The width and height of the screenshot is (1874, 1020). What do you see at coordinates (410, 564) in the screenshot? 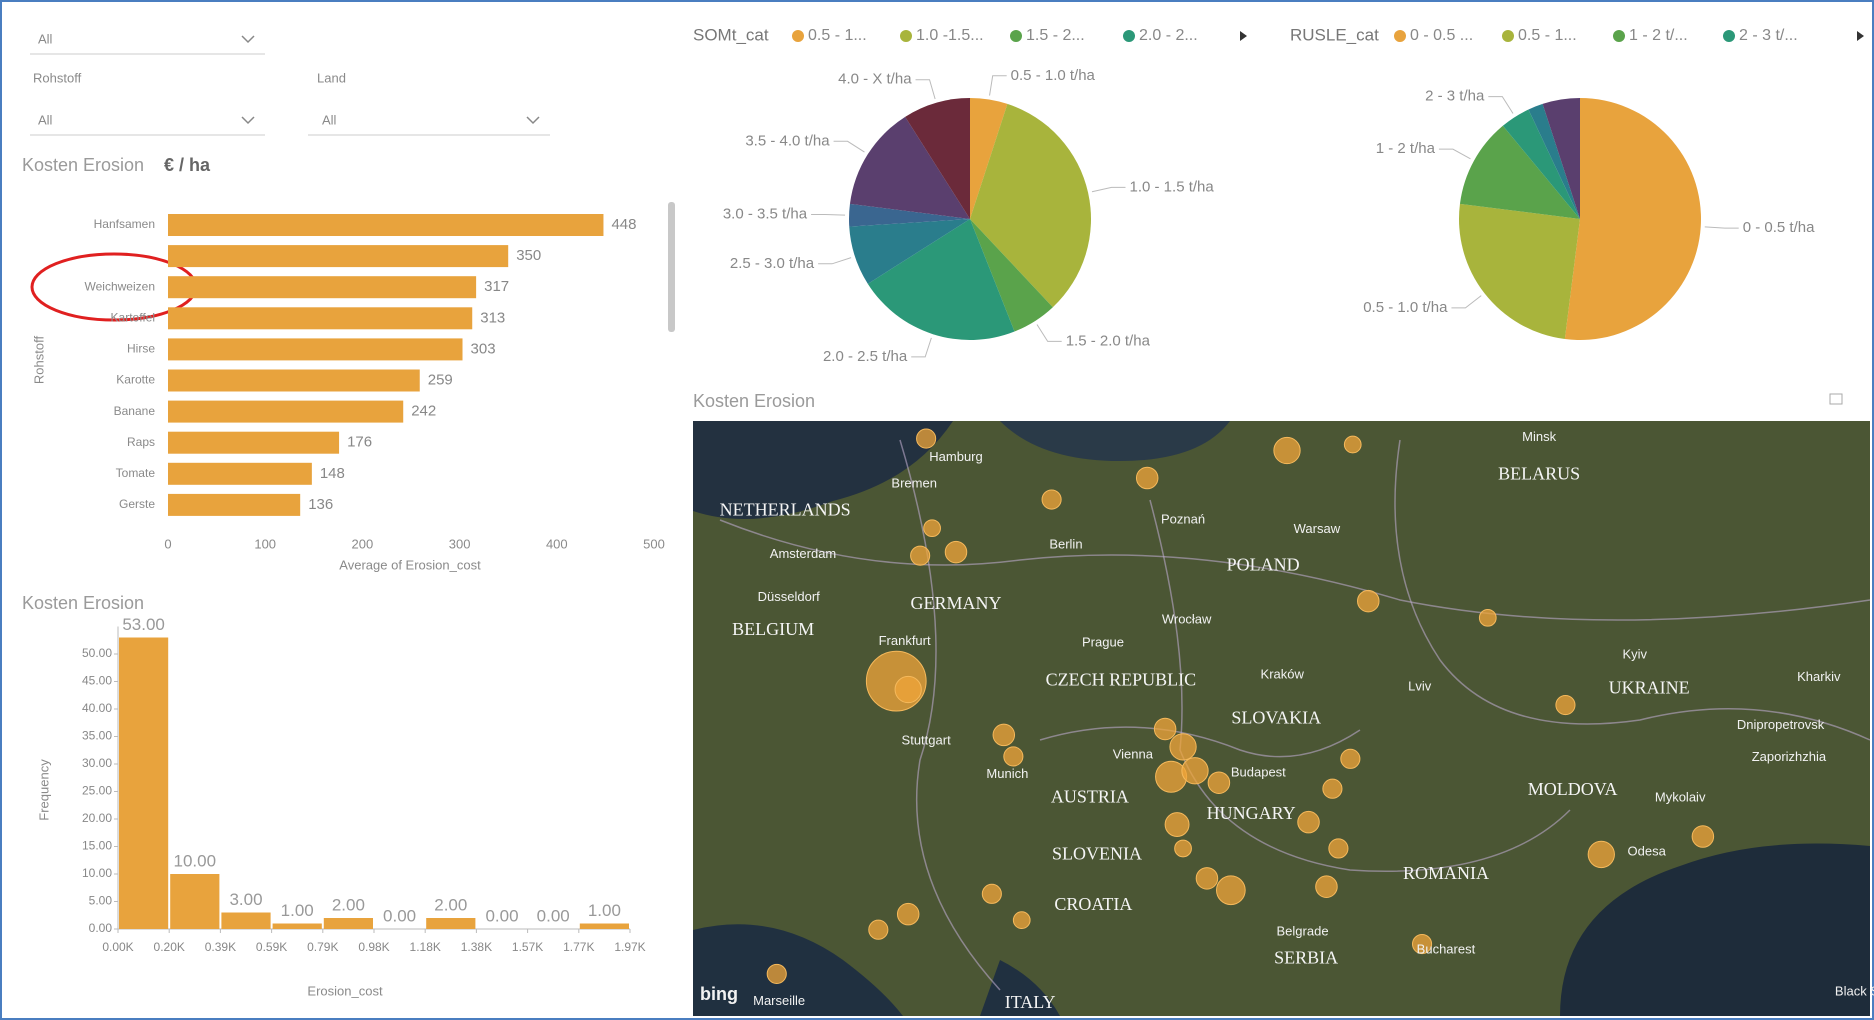
I see `x-axis-label: Average of Erosion_cost` at bounding box center [410, 564].